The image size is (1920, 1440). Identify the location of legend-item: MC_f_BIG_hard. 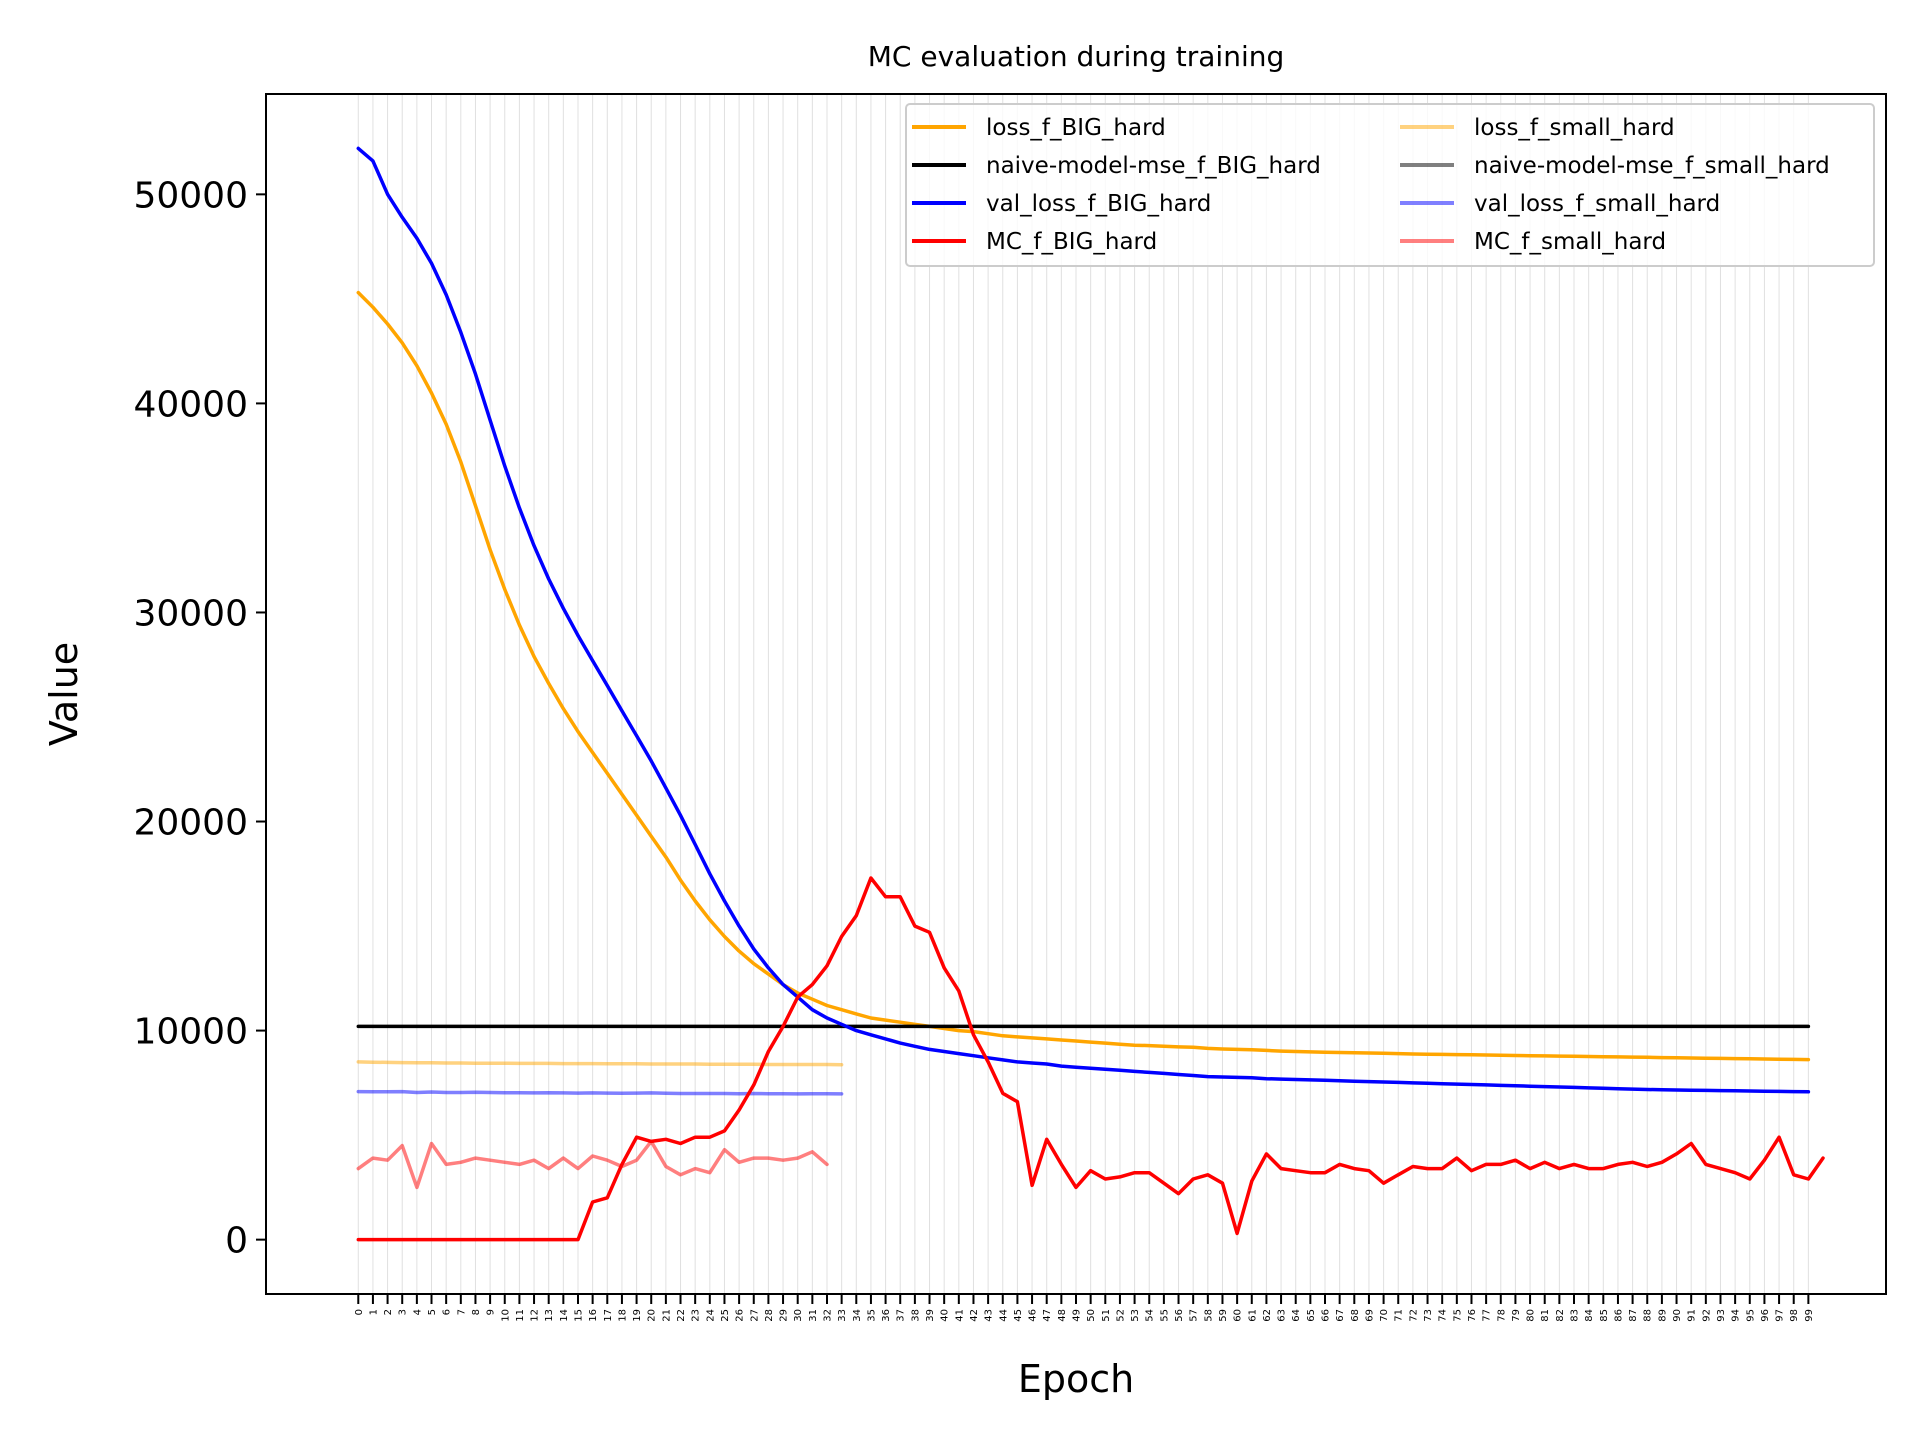
(1034, 242).